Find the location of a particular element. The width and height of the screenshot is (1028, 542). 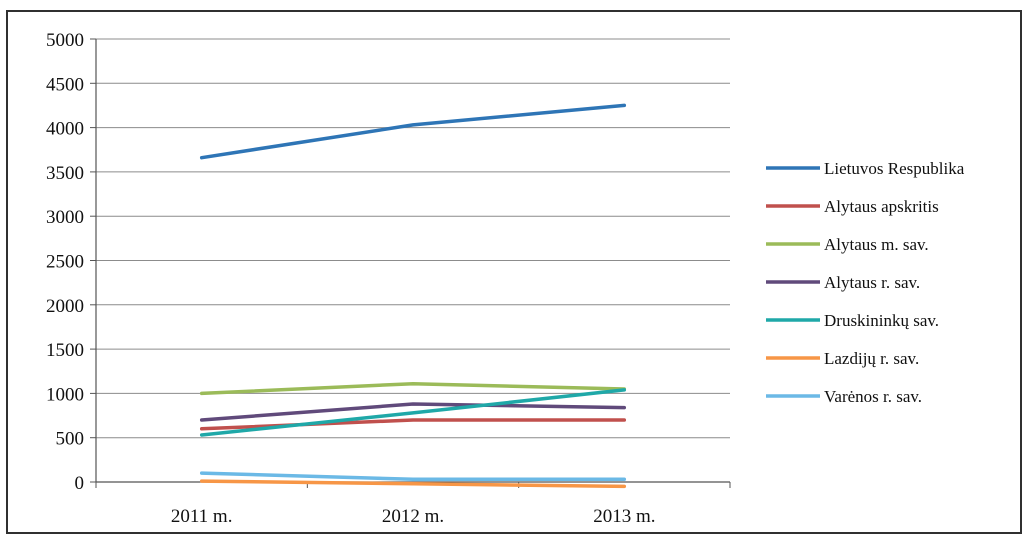

y-tick-label: 4000 is located at coordinates (65, 129).